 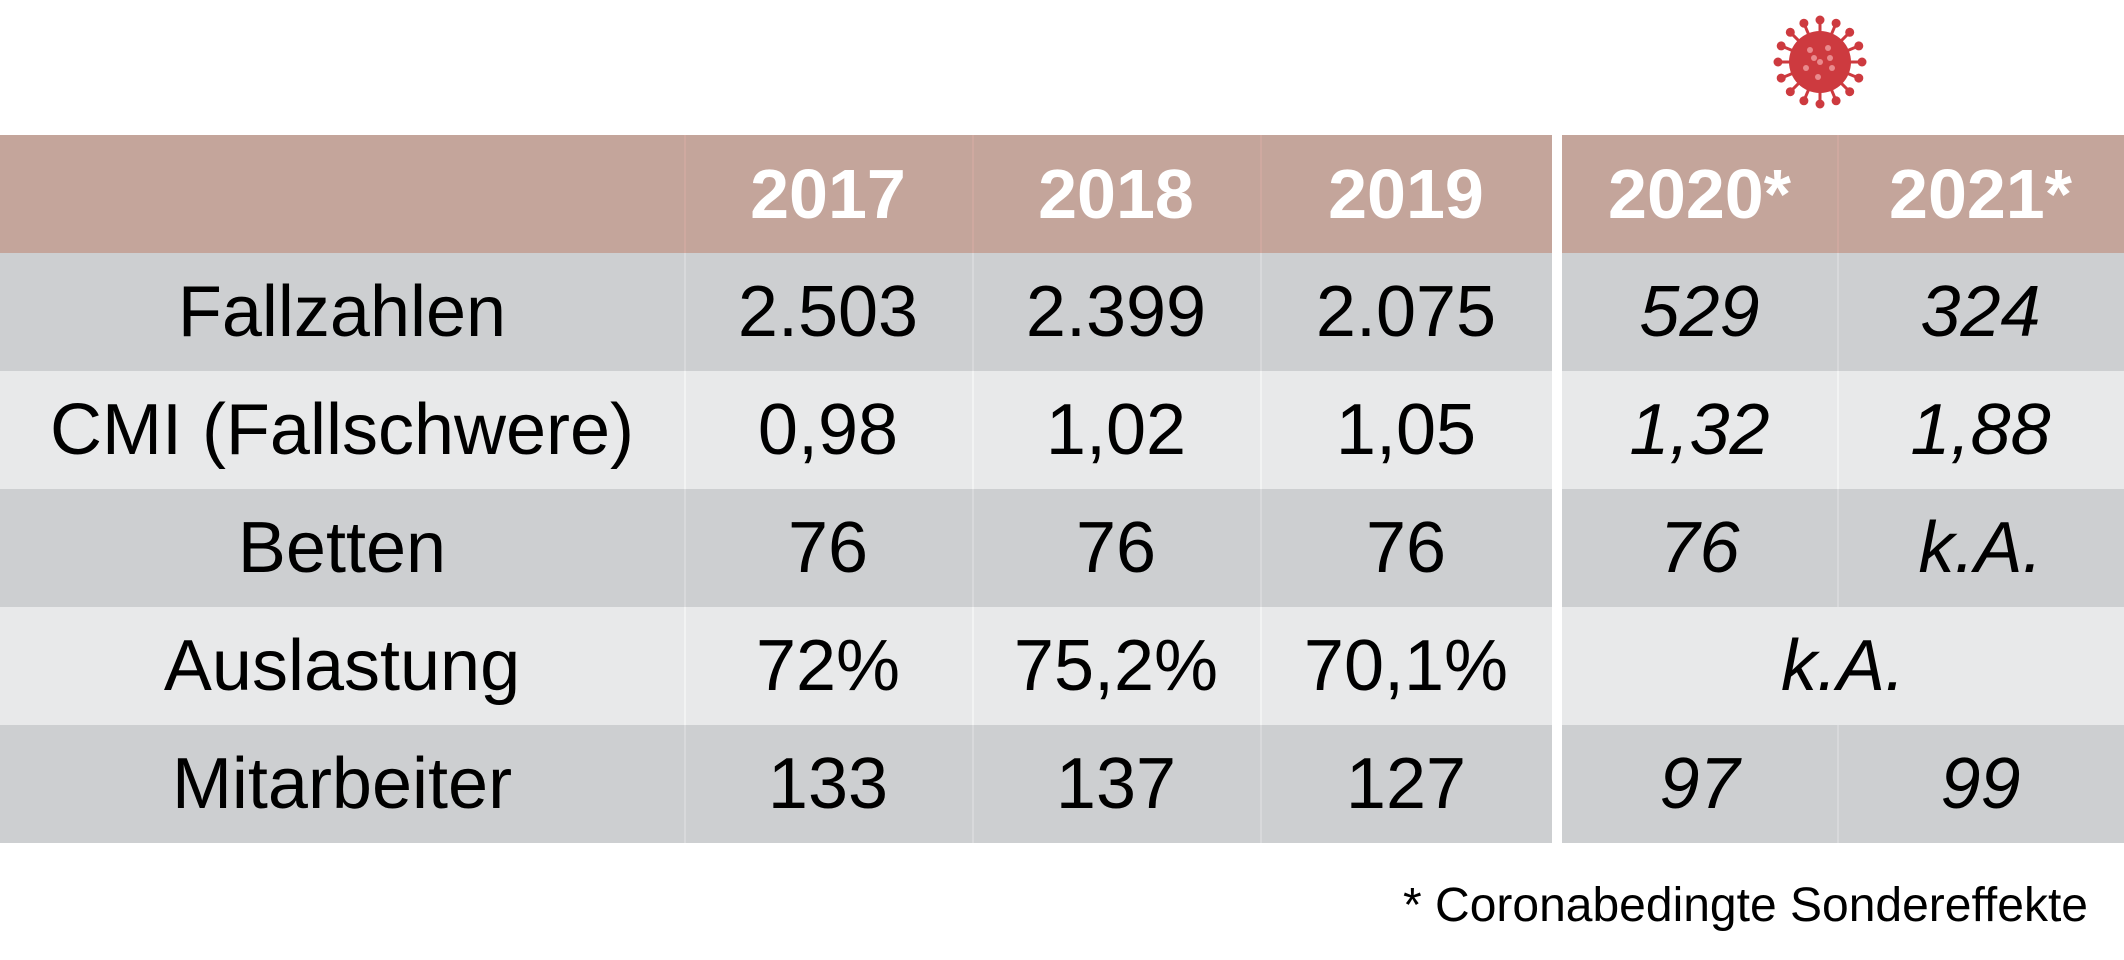 I want to click on coronavirus-icon, so click(x=1820, y=62).